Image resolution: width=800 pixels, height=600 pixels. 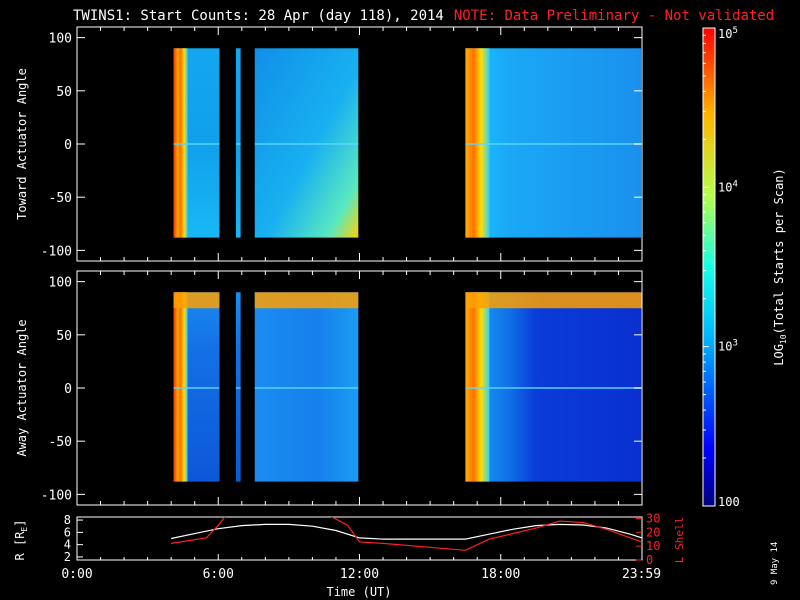 I want to click on orbit-frame, so click(x=359, y=538).